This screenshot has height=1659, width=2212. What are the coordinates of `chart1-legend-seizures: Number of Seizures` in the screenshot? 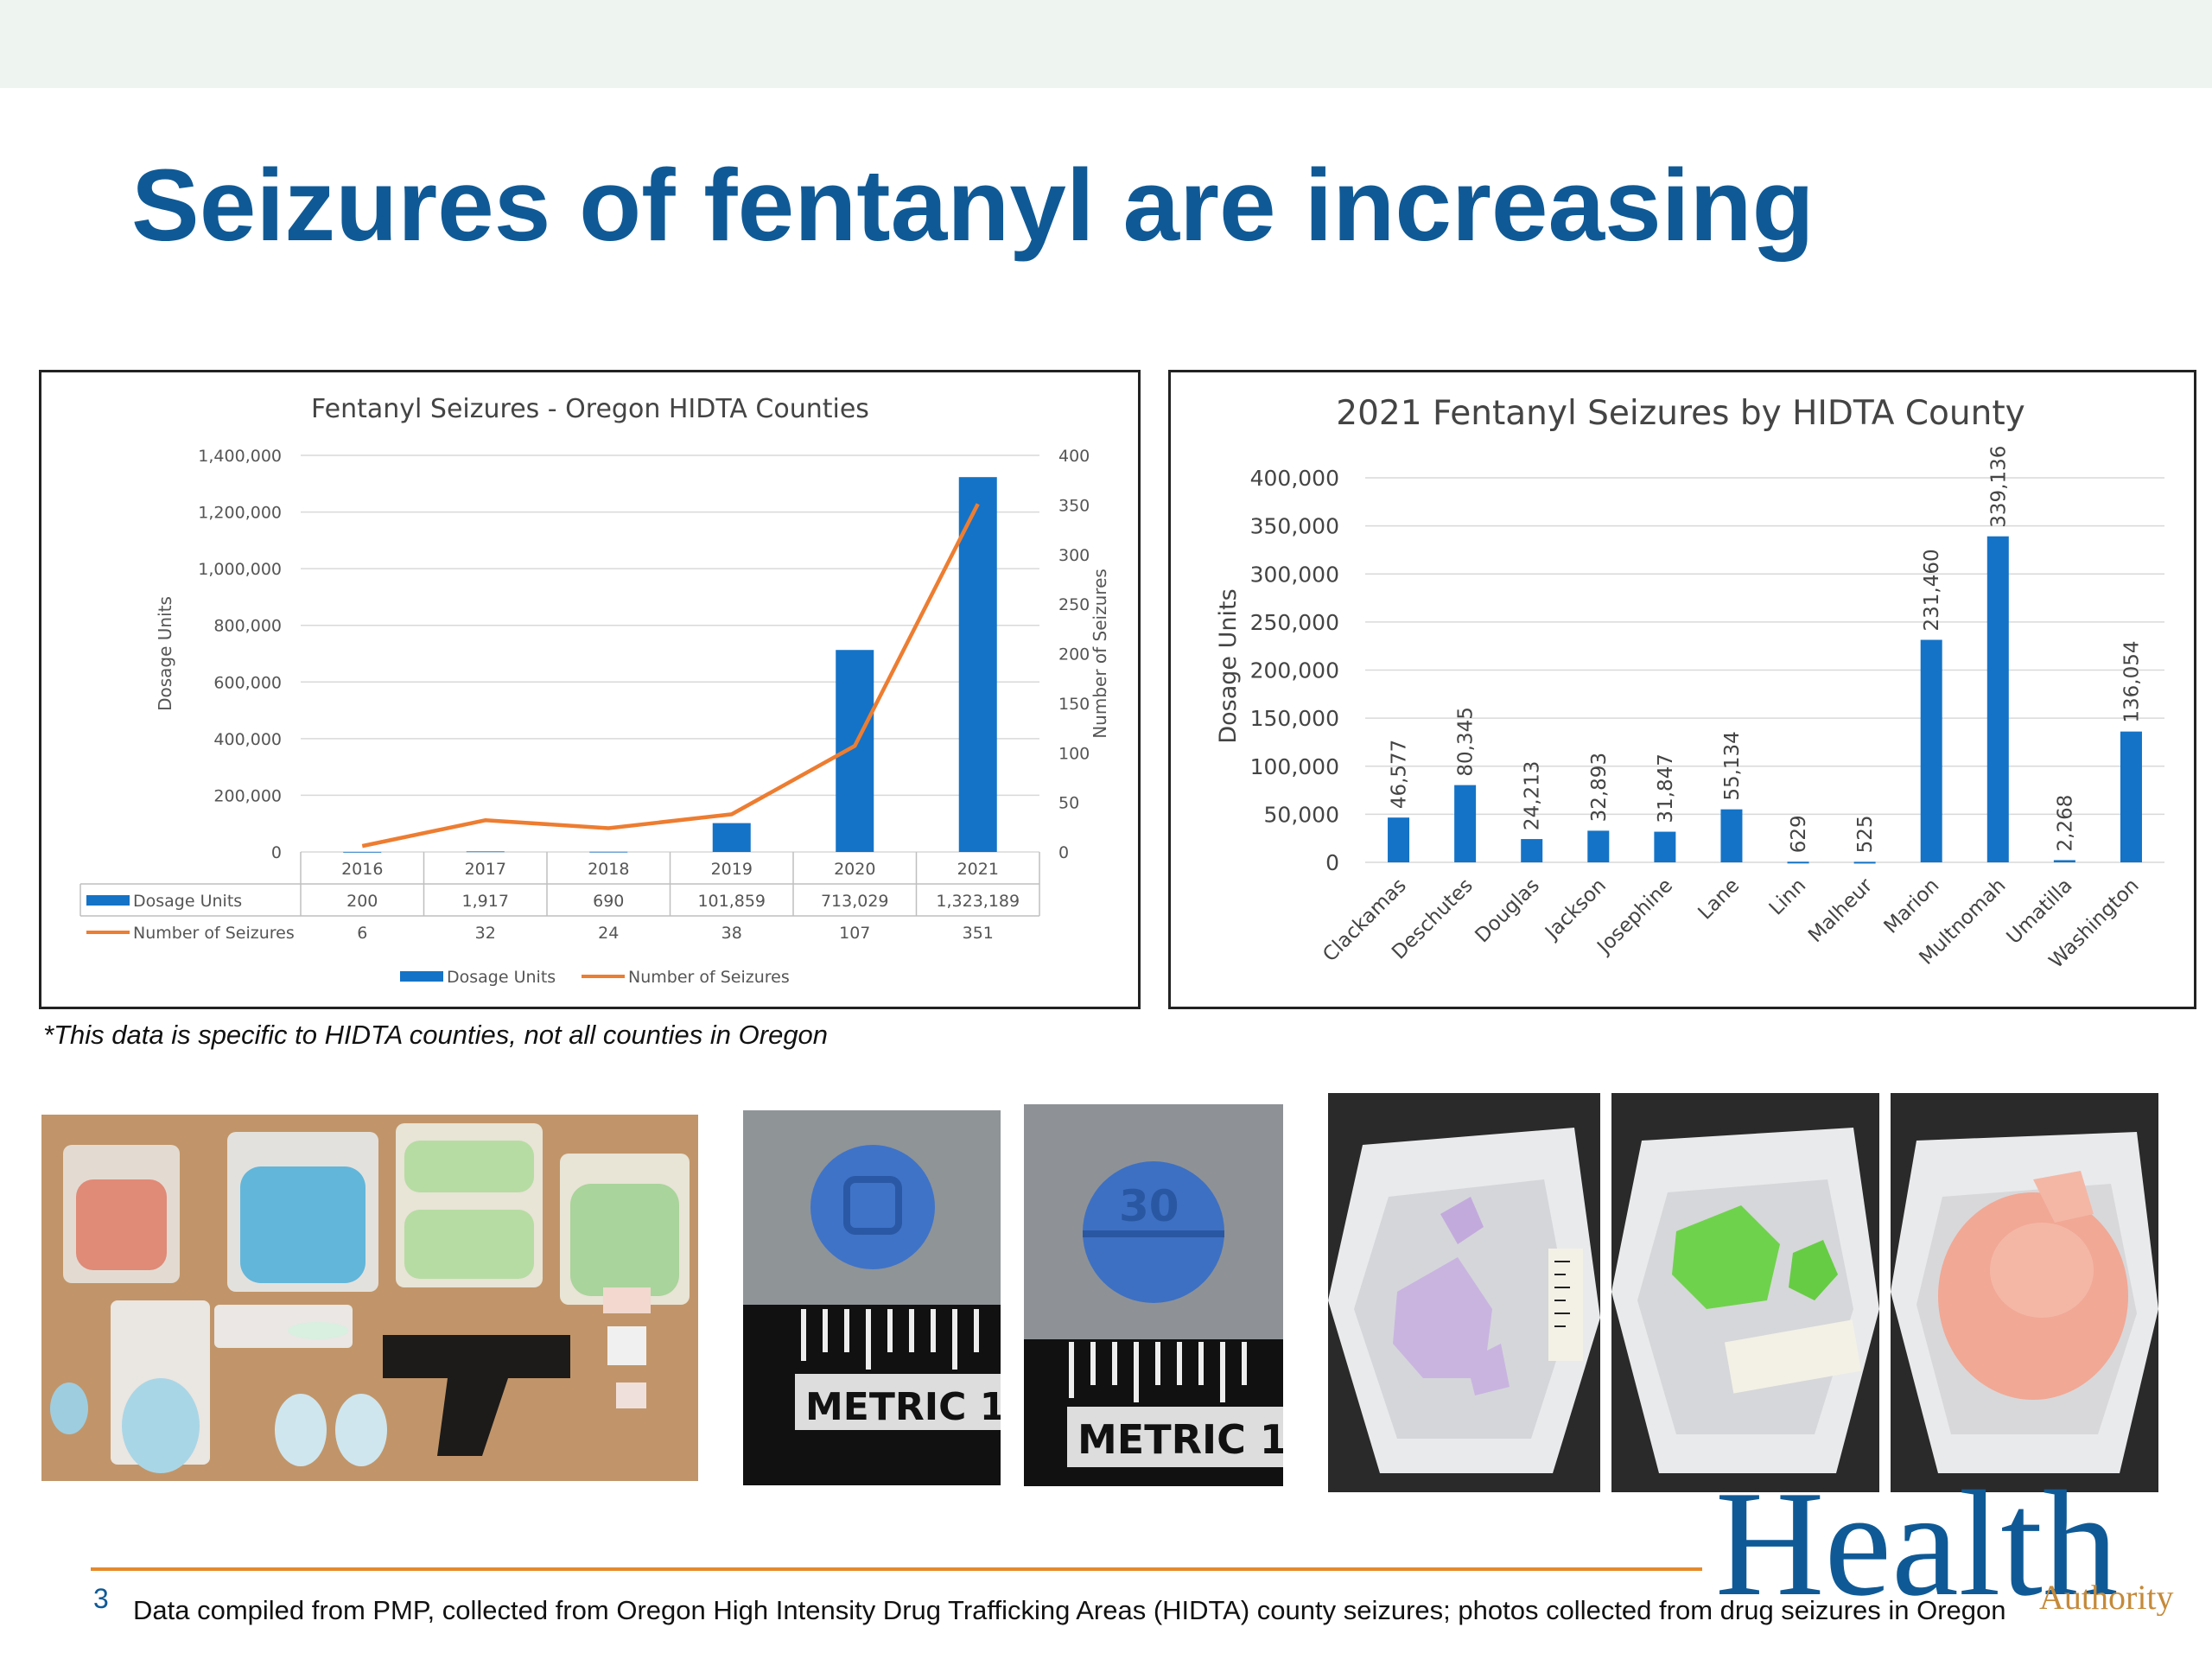 It's located at (709, 977).